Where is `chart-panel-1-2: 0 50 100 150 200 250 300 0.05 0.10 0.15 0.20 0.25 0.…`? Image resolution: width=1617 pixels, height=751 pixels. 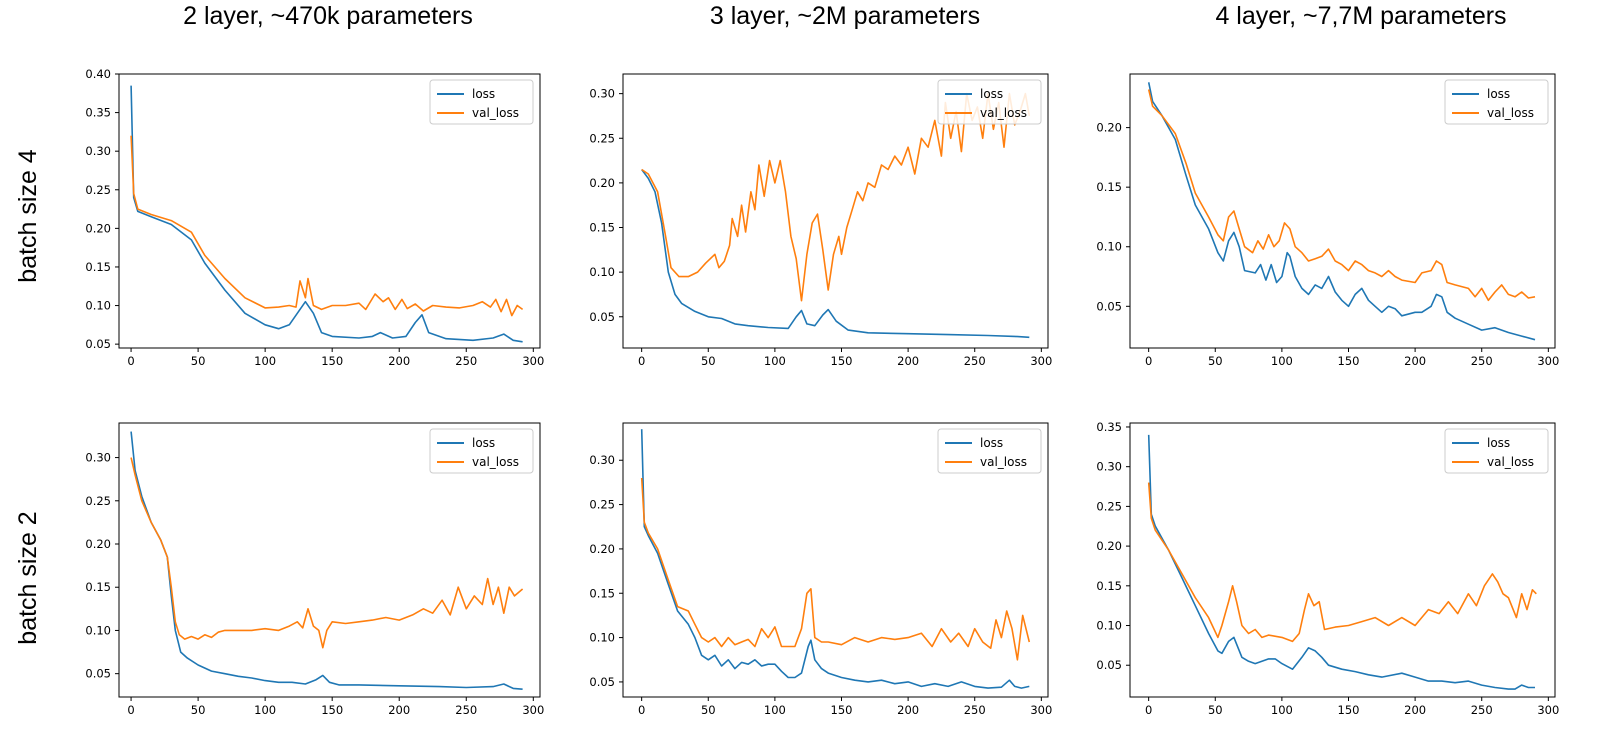 chart-panel-1-2: 0 50 100 150 200 250 300 0.05 0.10 0.15 0.20 0.25 0.… is located at coordinates (1327, 568).